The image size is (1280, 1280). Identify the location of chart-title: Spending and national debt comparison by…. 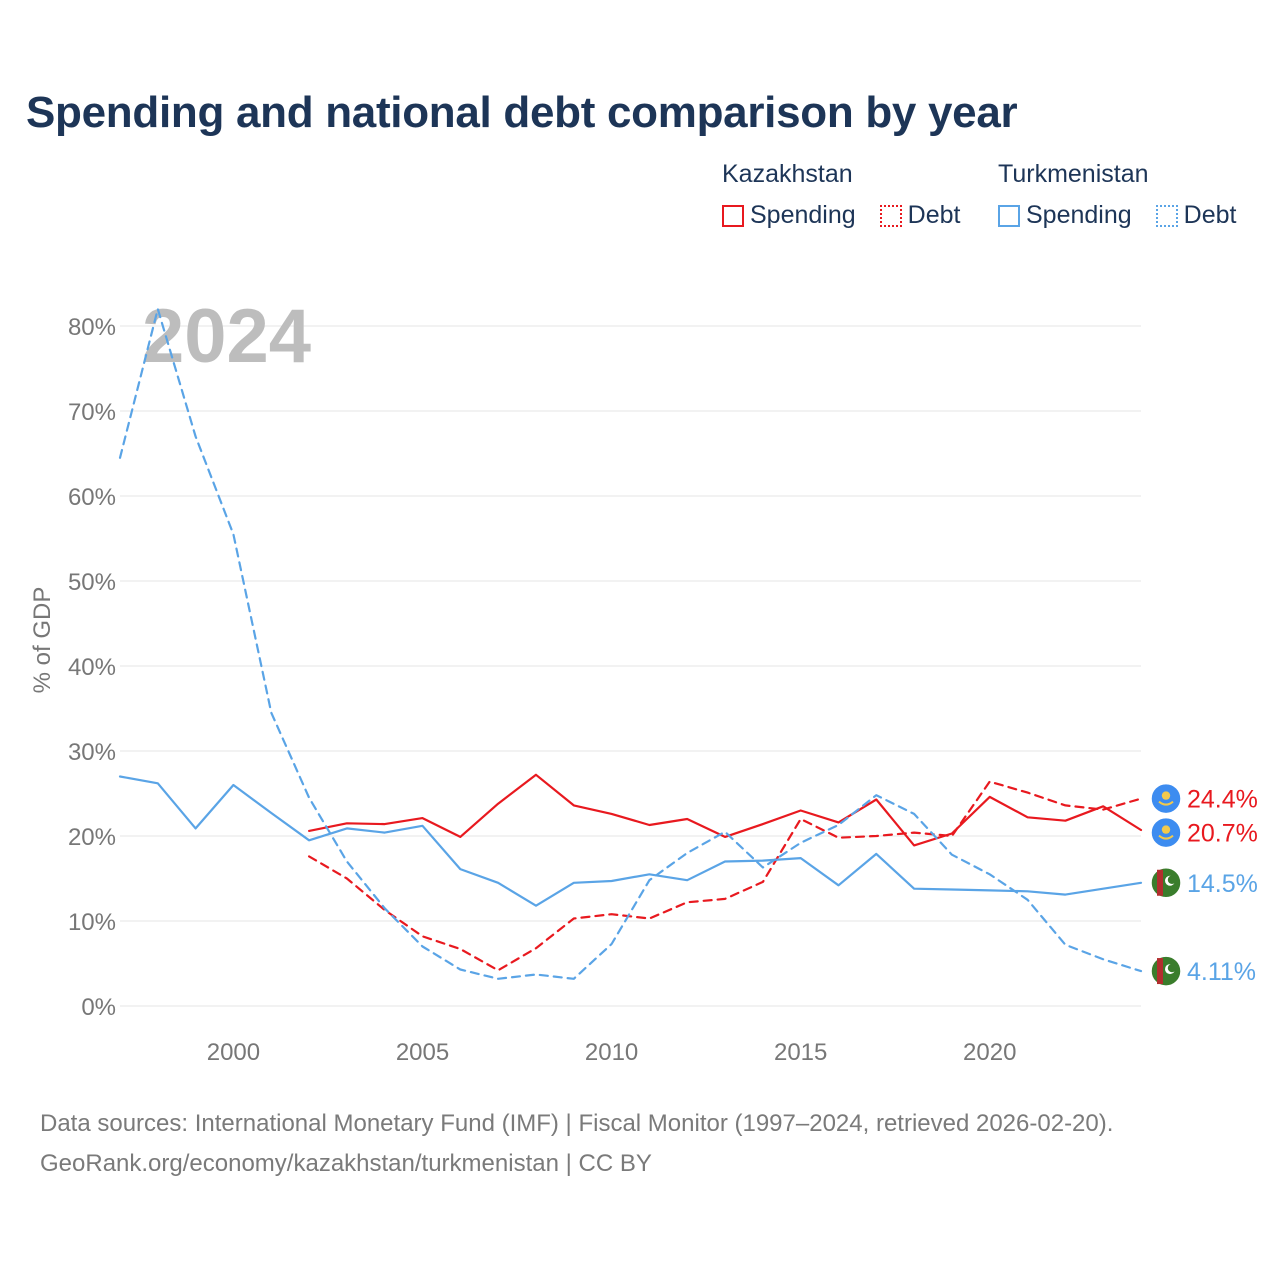
(522, 112).